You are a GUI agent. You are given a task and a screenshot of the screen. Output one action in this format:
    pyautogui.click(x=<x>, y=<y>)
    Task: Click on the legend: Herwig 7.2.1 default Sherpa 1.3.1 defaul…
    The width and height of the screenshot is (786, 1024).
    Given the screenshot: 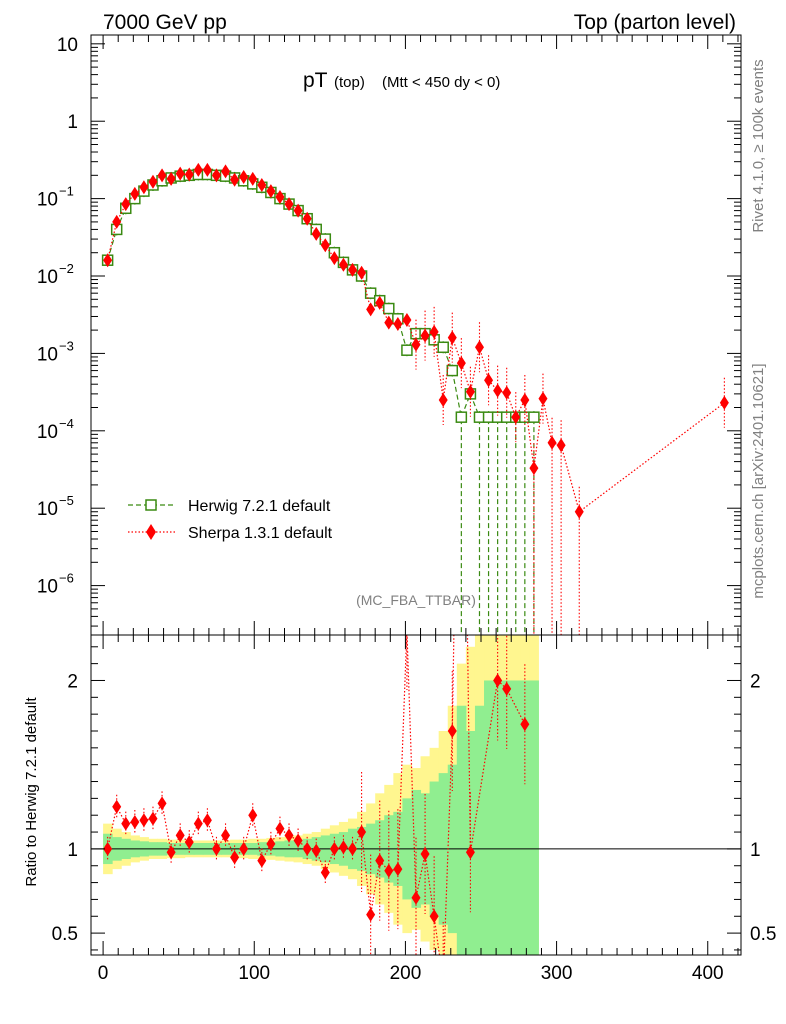 What is the action you would take?
    pyautogui.click(x=230, y=520)
    